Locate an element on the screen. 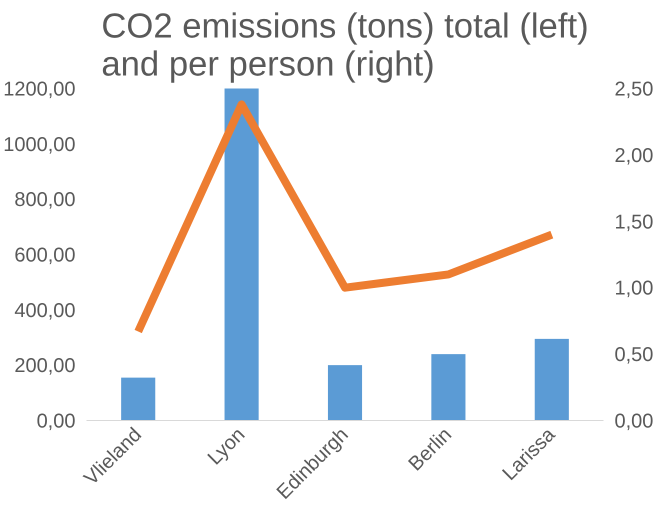  y2-tick-label: 2,50 is located at coordinates (634, 89).